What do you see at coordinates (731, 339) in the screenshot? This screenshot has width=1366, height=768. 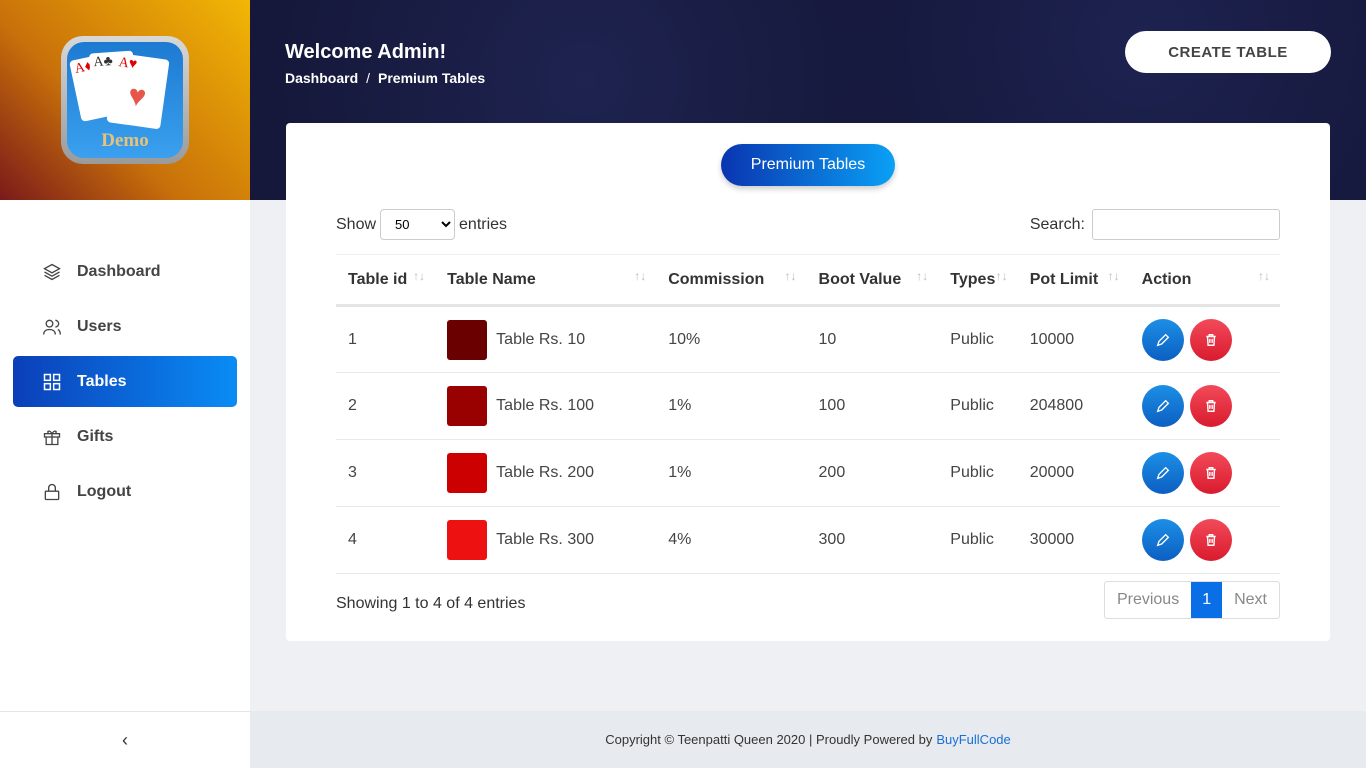 I see `commission: 10%` at bounding box center [731, 339].